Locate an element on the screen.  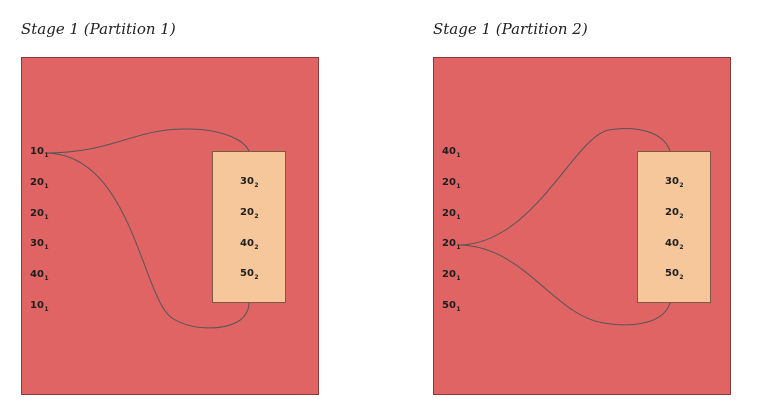
left-item: 301 is located at coordinates (39, 244).